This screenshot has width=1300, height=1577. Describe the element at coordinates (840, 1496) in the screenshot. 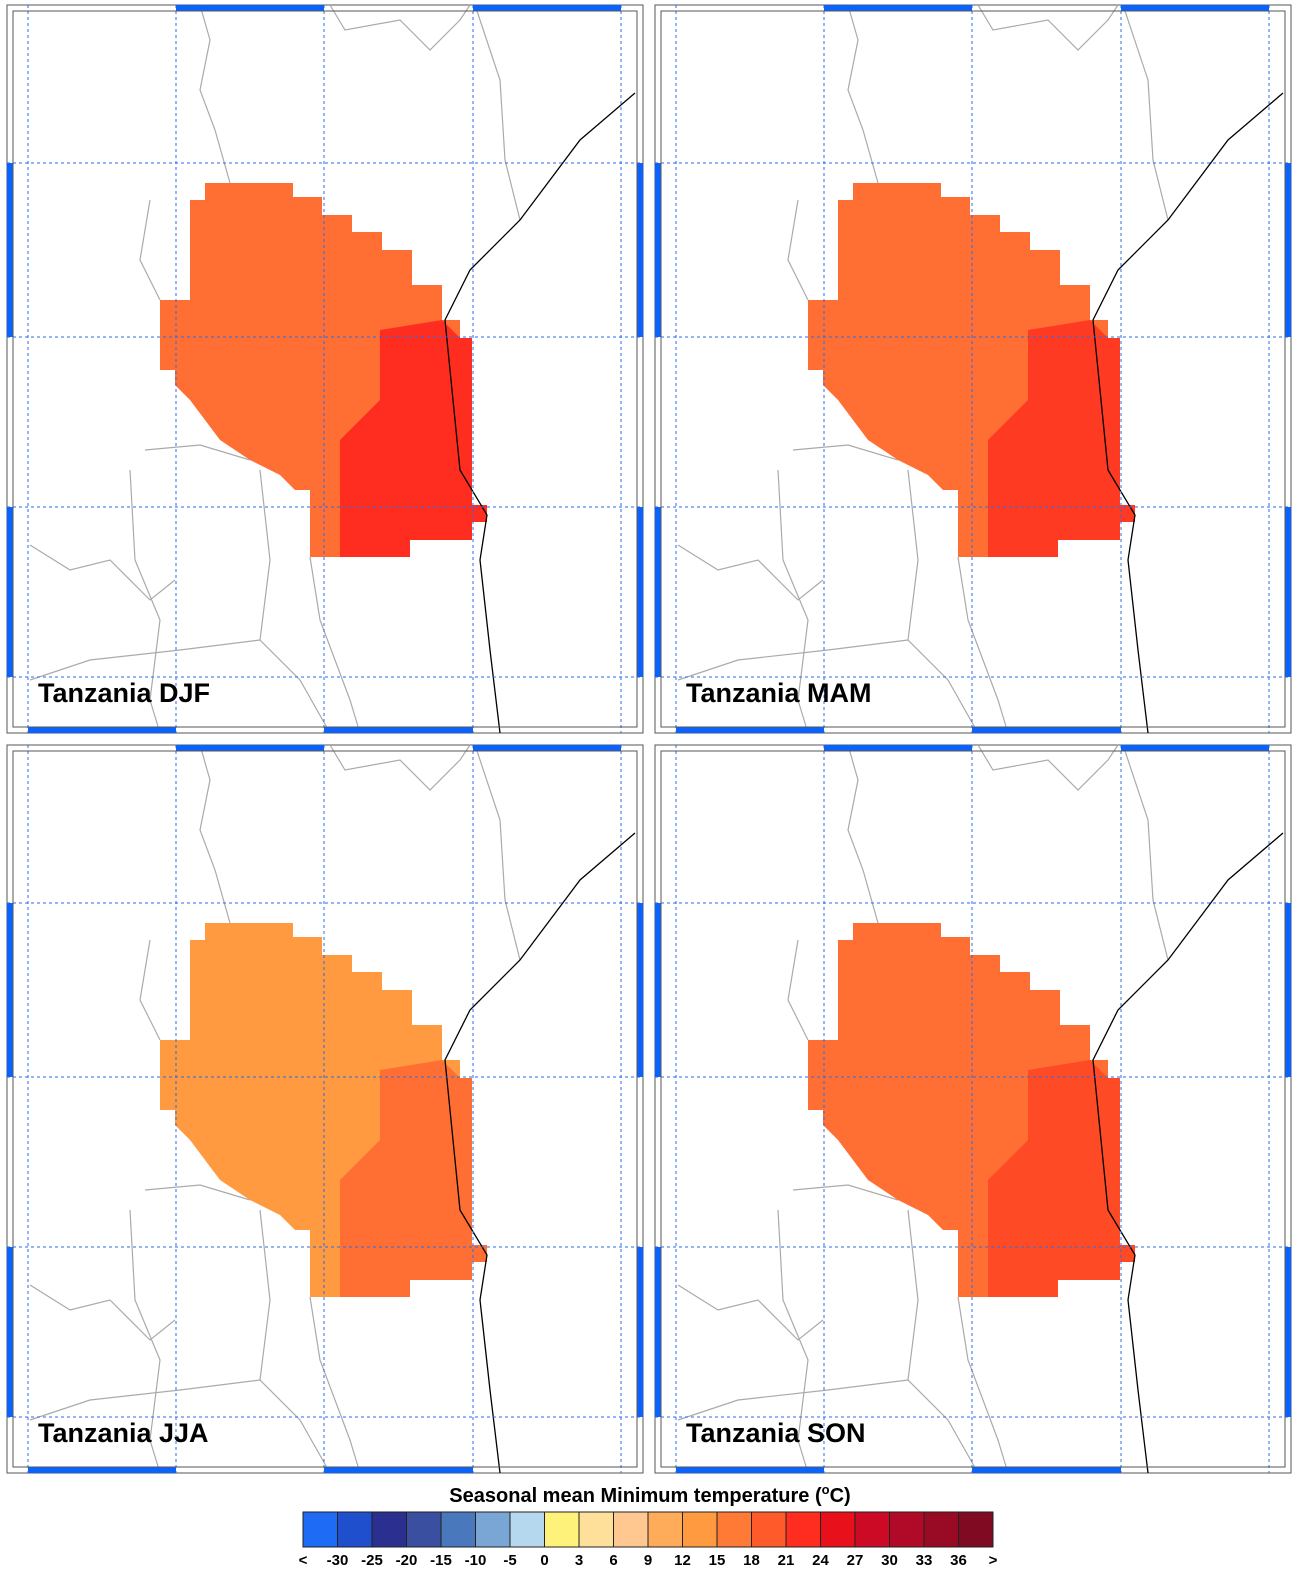

I see `colorbar-title-unit: C)` at that location.